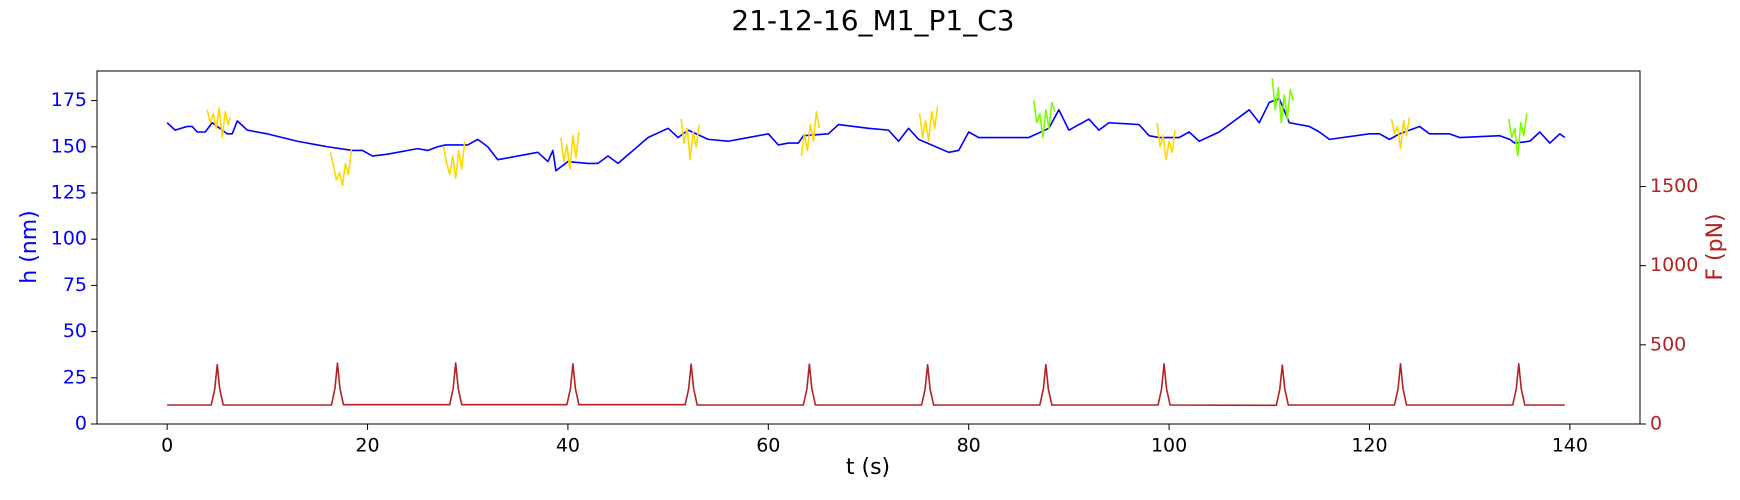  Describe the element at coordinates (1570, 446) in the screenshot. I see `x-tick-label: 140` at that location.